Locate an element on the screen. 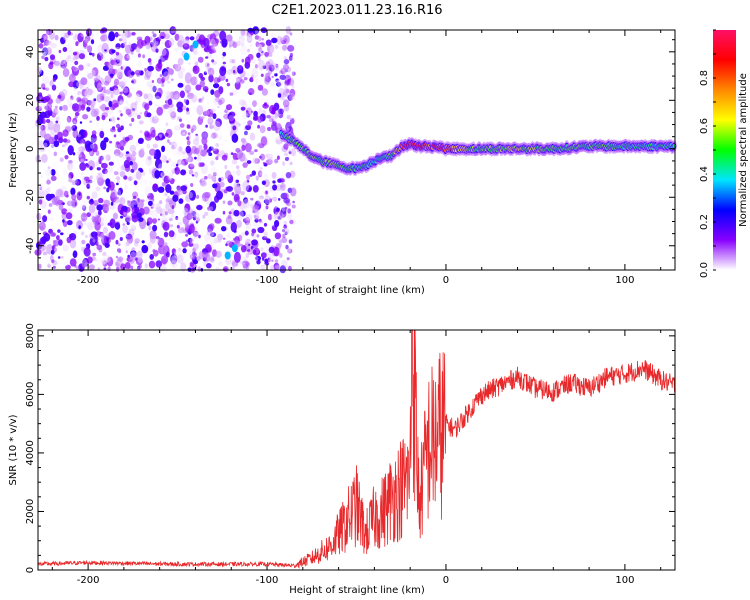 This screenshot has width=750, height=600. y-tick-label: 0 is located at coordinates (30, 149).